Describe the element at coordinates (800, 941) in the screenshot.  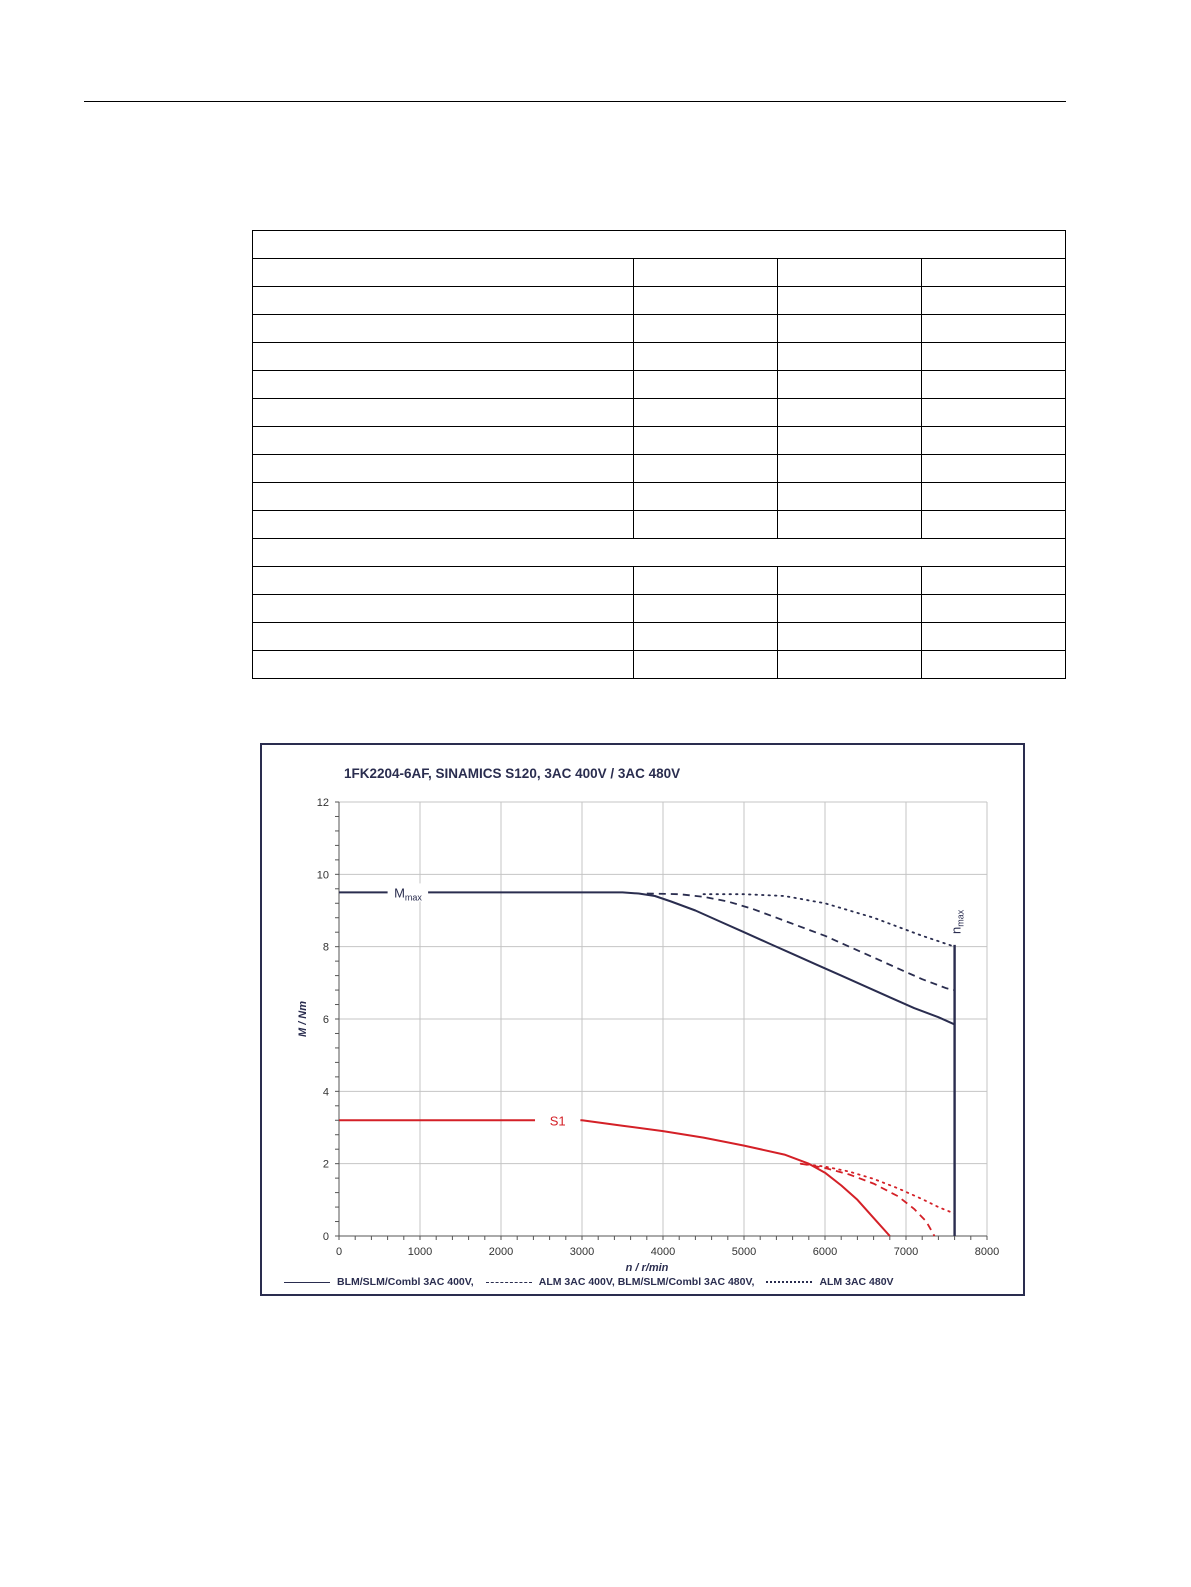
I see `mmax-dashed-series` at that location.